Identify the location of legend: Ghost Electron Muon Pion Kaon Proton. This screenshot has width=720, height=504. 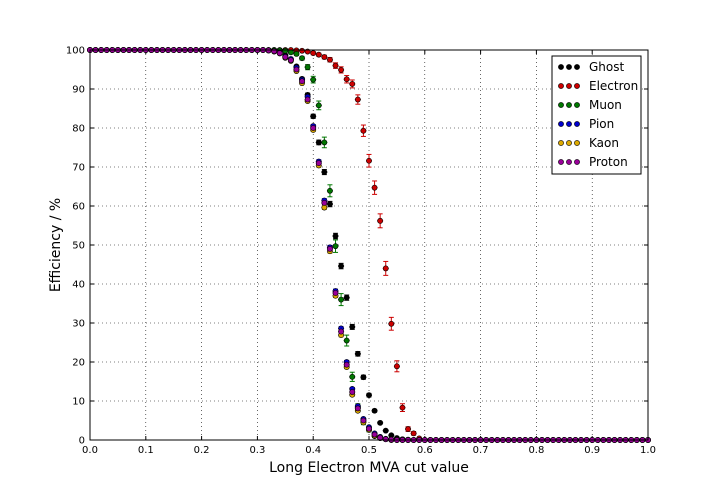
(596, 115).